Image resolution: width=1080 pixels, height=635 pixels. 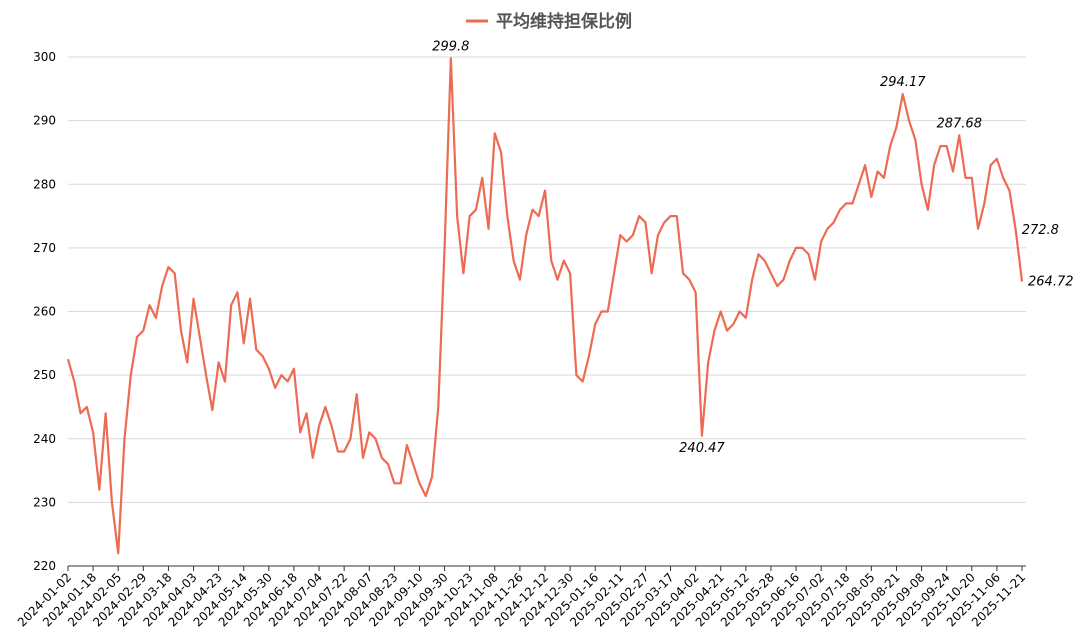 I want to click on legend-label: 平均维持担保比例, so click(x=564, y=21).